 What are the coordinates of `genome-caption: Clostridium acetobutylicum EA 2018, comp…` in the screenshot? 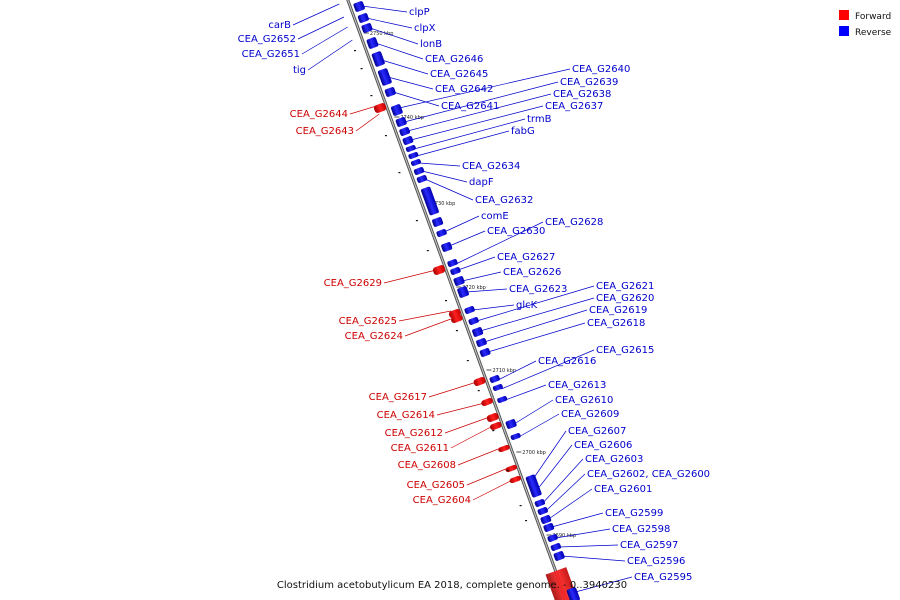 It's located at (452, 585).